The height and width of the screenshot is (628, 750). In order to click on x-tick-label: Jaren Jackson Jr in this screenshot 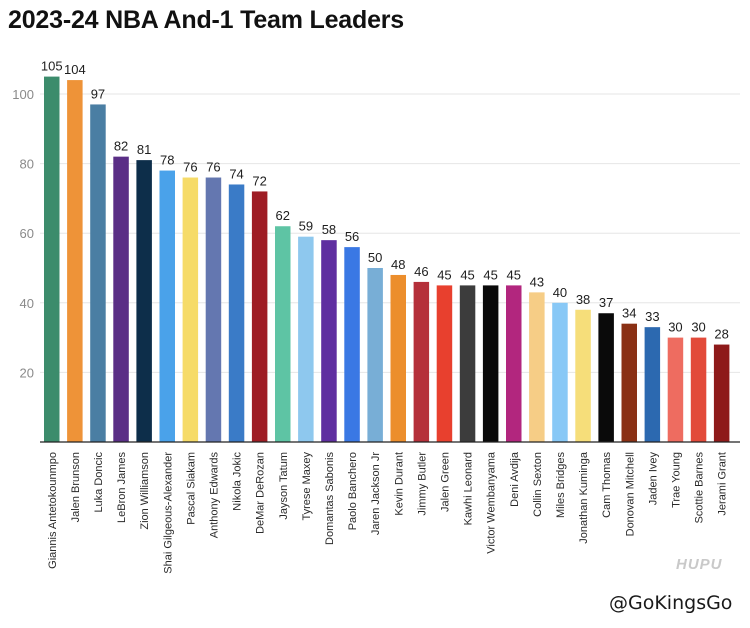, I will do `click(376, 493)`.